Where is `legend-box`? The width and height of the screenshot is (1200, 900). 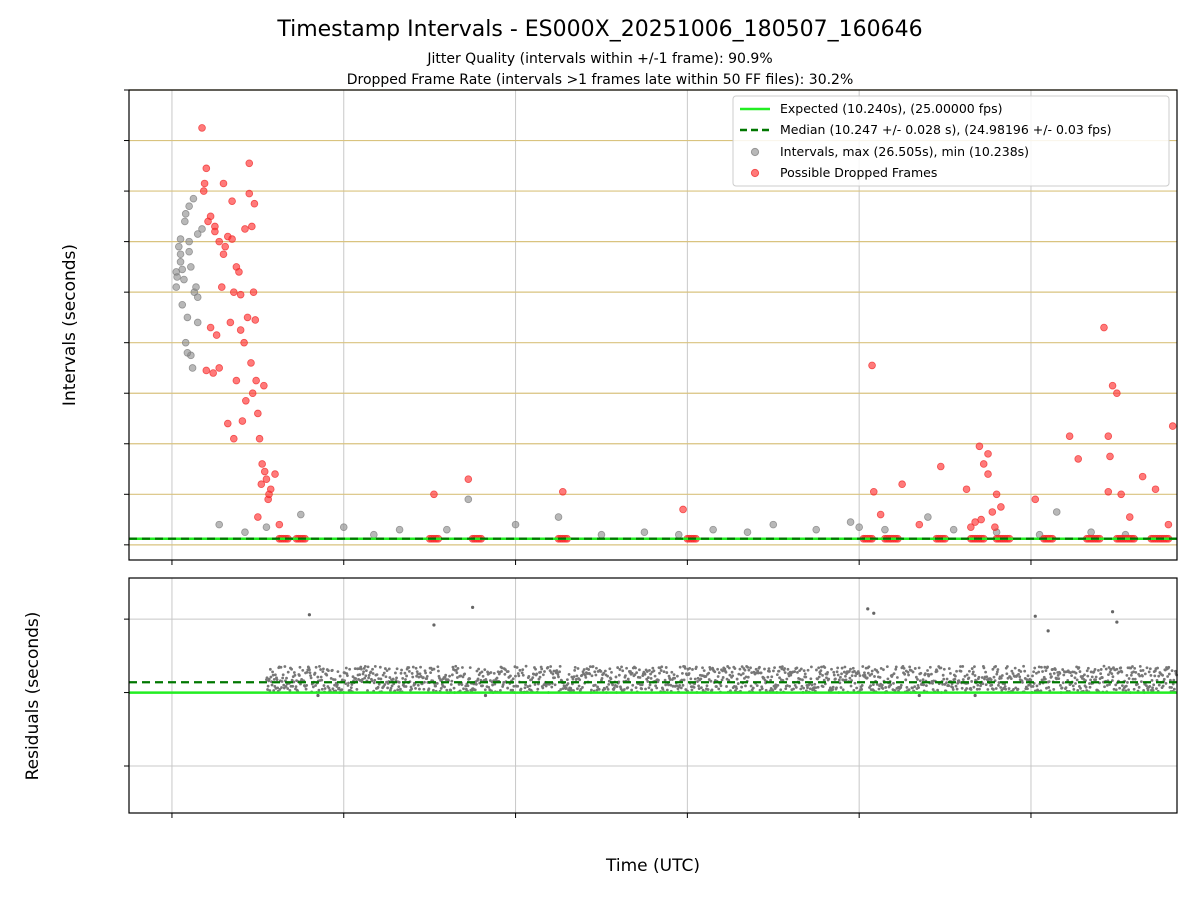
legend-box is located at coordinates (951, 141).